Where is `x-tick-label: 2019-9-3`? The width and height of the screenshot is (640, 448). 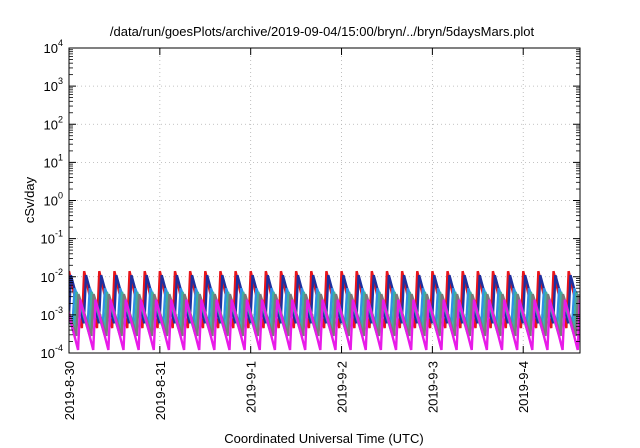
x-tick-label: 2019-9-3 is located at coordinates (432, 387).